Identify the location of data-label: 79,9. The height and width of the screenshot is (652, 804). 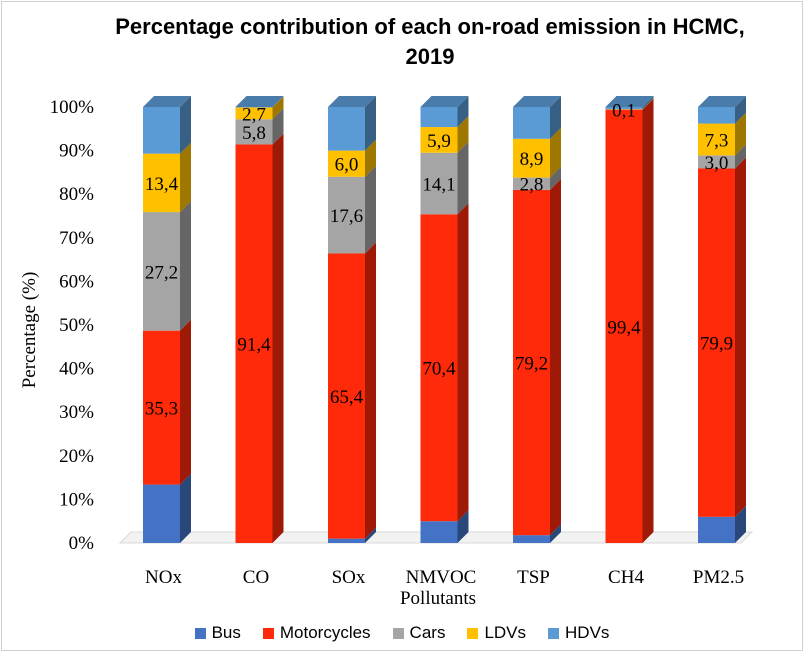
(716, 344).